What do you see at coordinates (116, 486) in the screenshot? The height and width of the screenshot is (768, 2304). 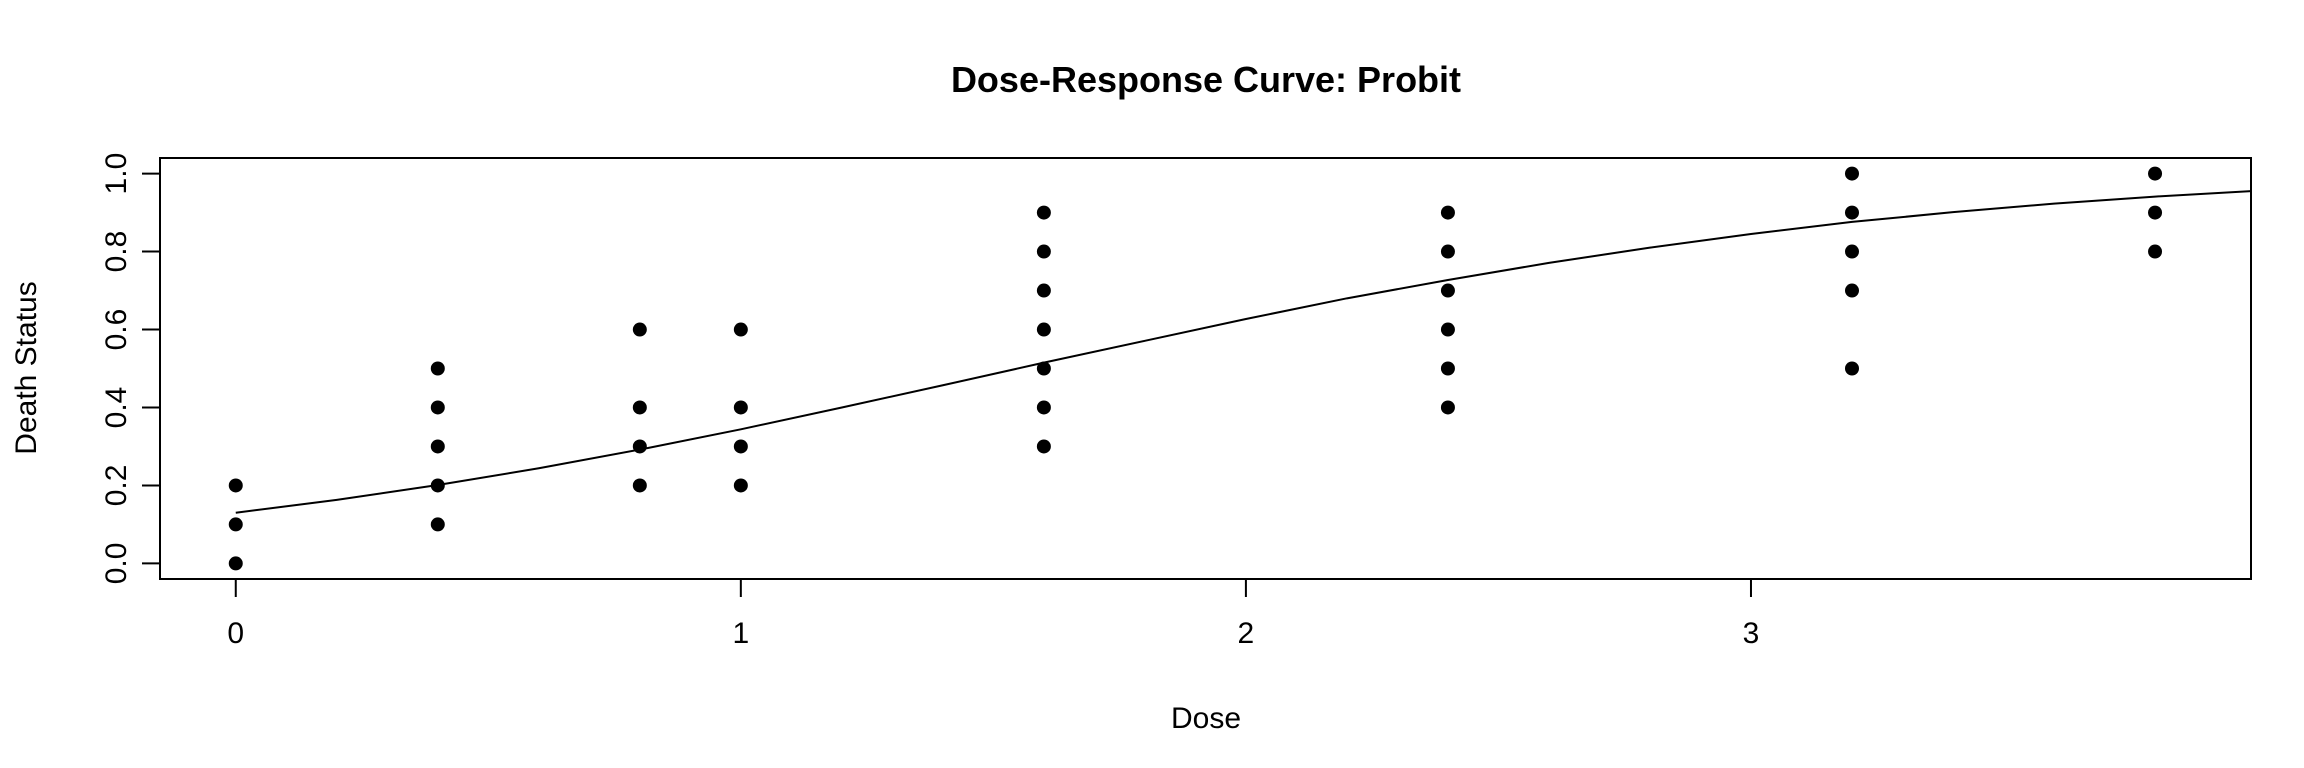 I see `y-tick-label: 0.2` at bounding box center [116, 486].